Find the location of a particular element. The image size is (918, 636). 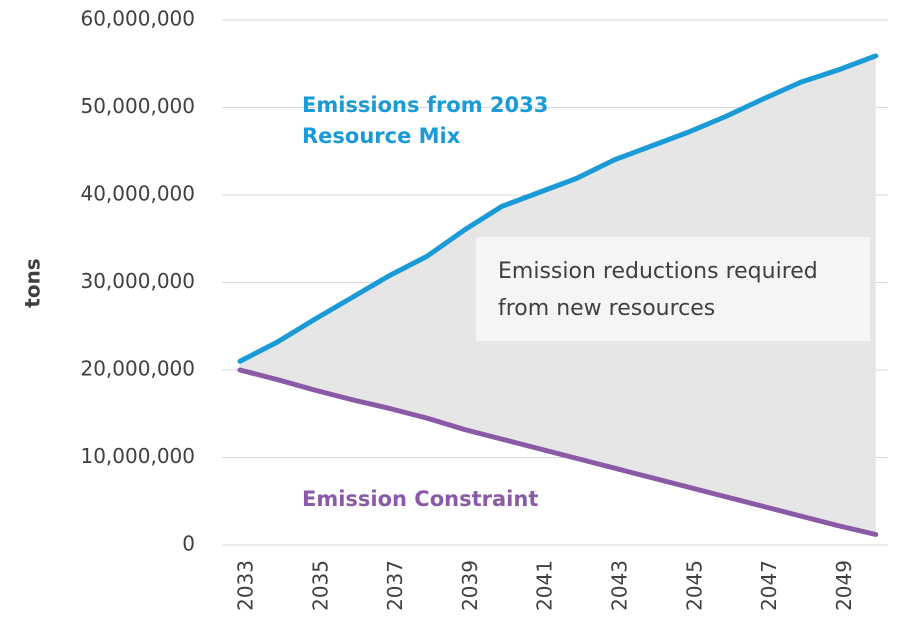

x-tick-label: 2035 is located at coordinates (320, 585).